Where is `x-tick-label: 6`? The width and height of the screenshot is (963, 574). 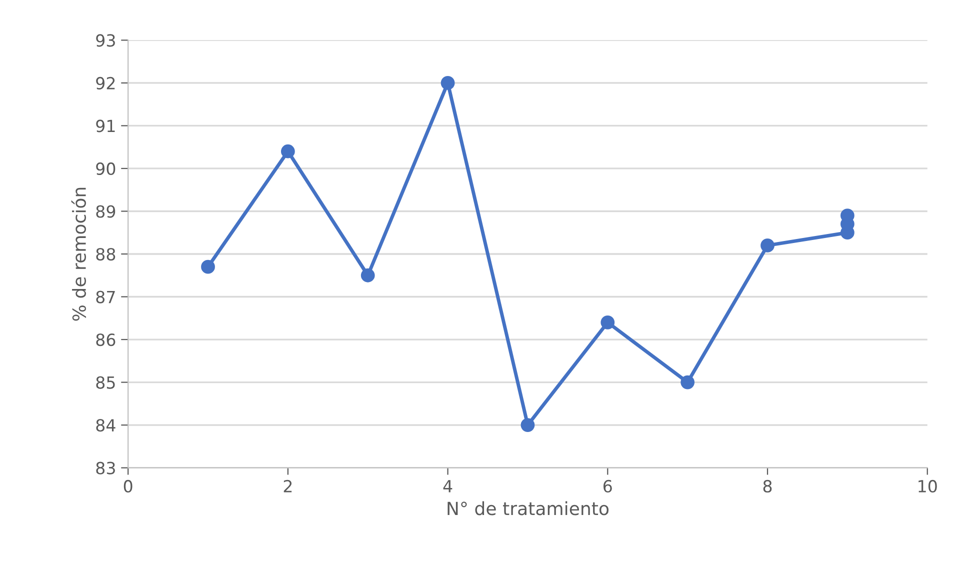
x-tick-label: 6 is located at coordinates (608, 486).